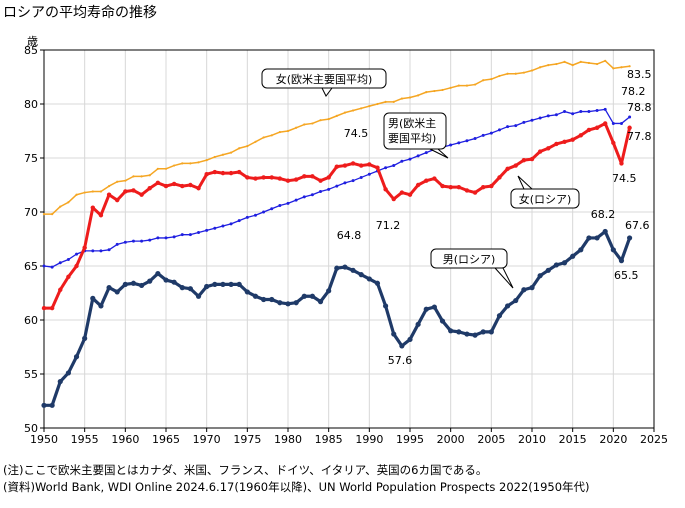 The width and height of the screenshot is (685, 508). Describe the element at coordinates (451, 439) in the screenshot. I see `x-tick-label: 2000` at that location.